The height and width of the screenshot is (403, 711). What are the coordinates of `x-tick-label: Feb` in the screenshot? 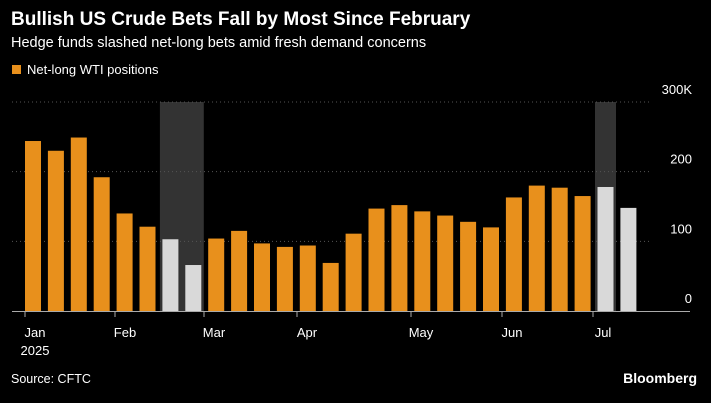 It's located at (125, 332).